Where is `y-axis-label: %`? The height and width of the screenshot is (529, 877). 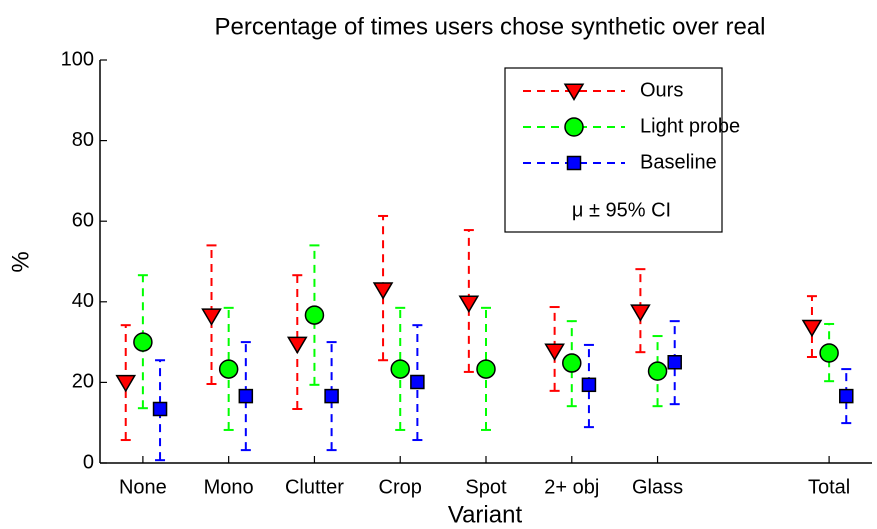 y-axis-label: % is located at coordinates (20, 261).